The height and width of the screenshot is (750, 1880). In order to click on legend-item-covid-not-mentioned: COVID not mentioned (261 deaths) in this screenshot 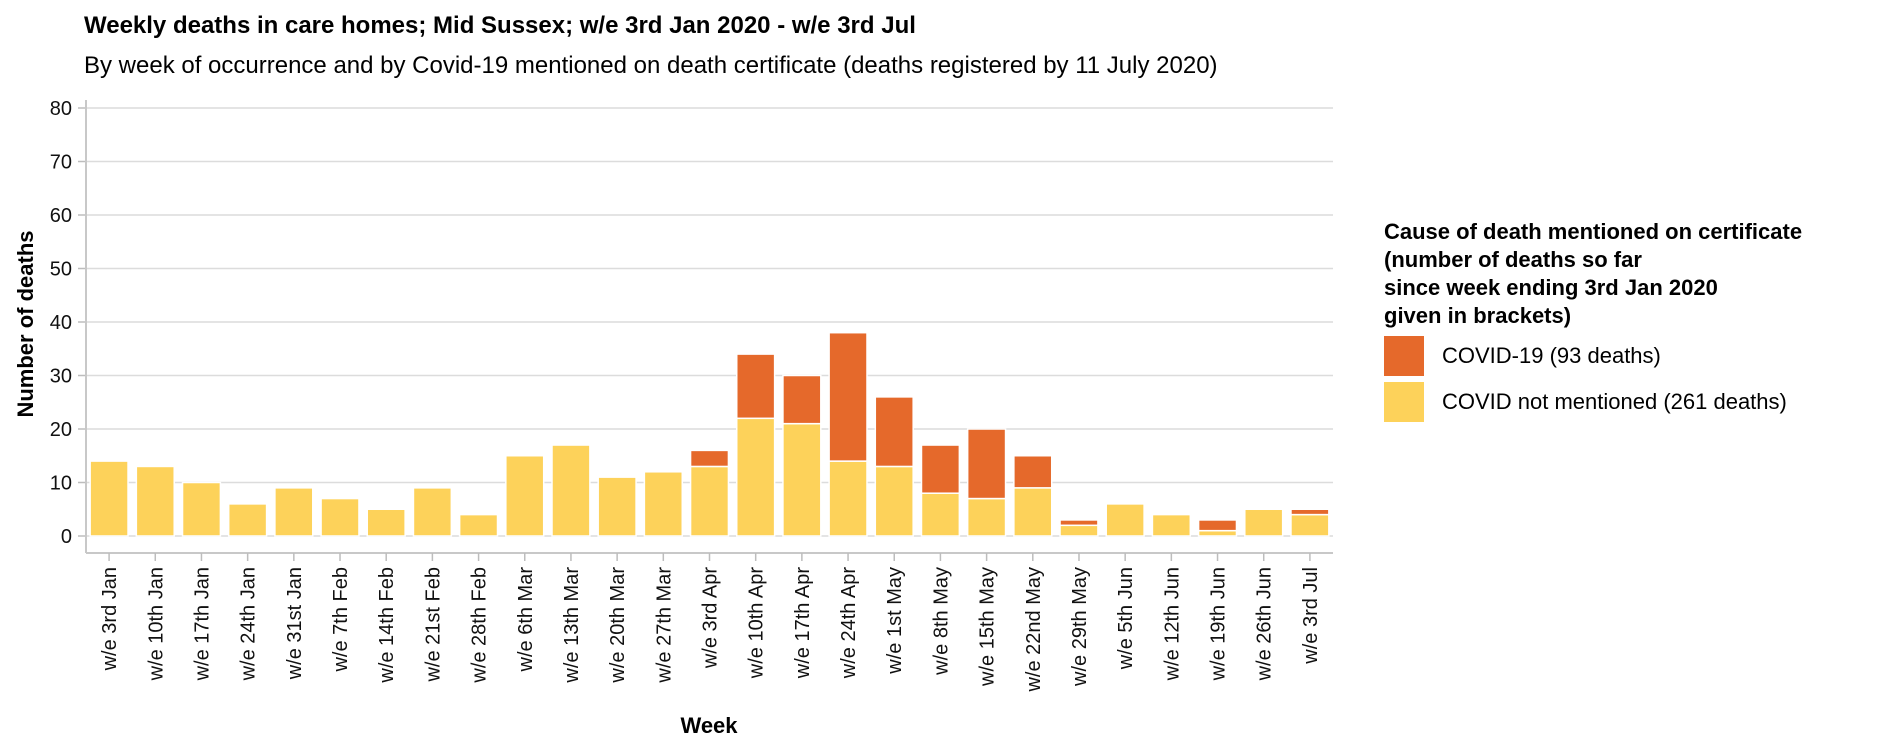, I will do `click(1593, 402)`.